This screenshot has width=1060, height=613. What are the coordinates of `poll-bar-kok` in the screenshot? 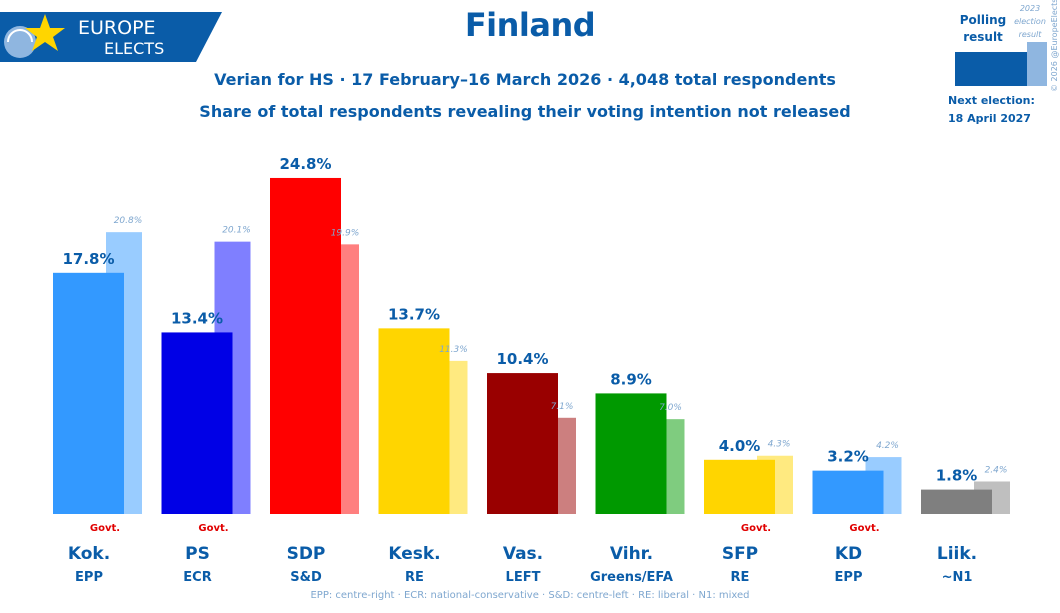 It's located at (88, 393).